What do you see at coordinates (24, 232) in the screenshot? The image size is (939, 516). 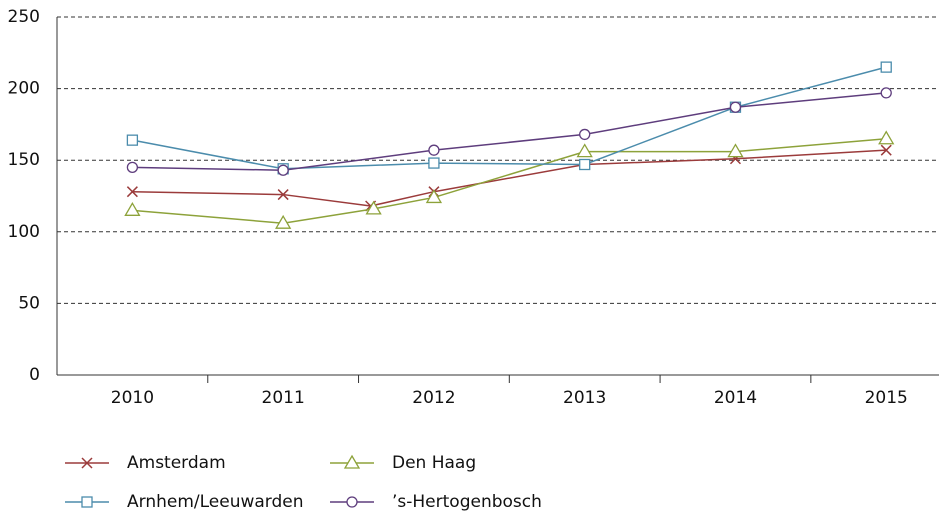 I see `y-tick-label: 100` at bounding box center [24, 232].